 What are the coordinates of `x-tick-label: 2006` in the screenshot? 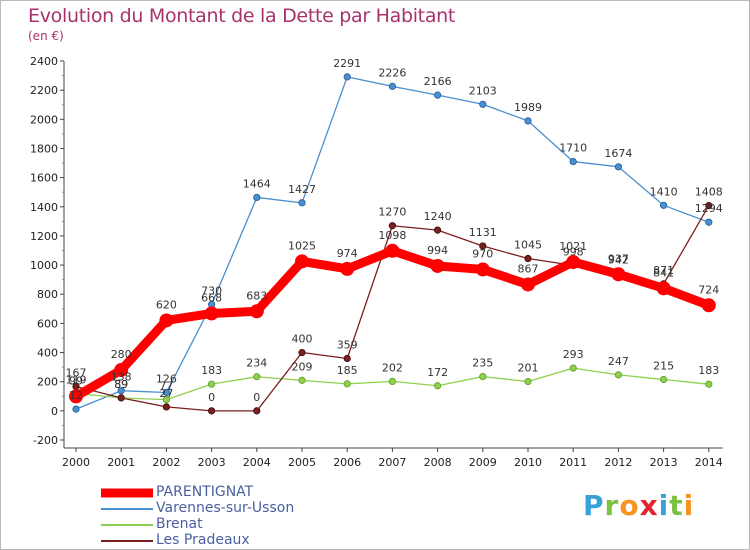 It's located at (347, 462).